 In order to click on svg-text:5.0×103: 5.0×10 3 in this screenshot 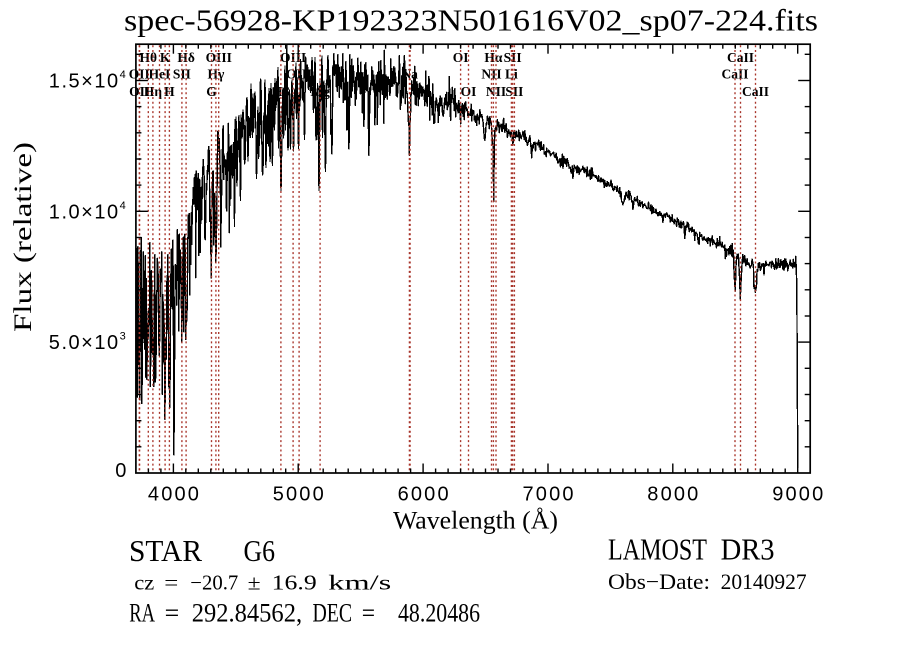, I will do `click(87, 343)`.